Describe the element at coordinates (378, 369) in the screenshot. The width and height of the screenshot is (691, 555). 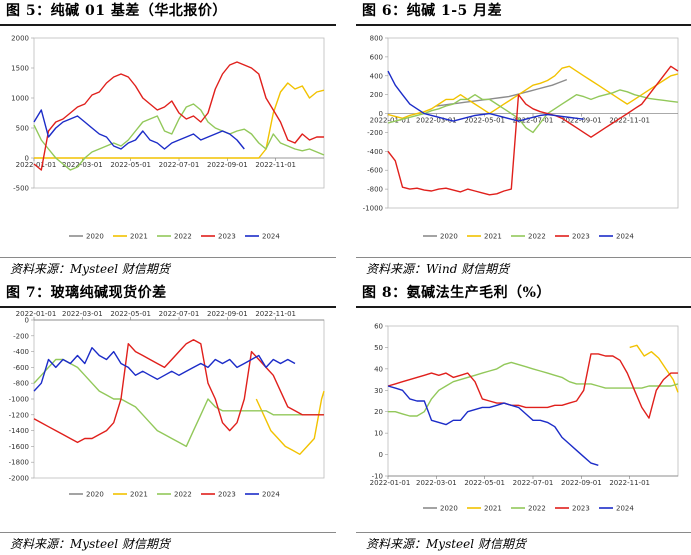
I see `y-tick-label: 40` at that location.